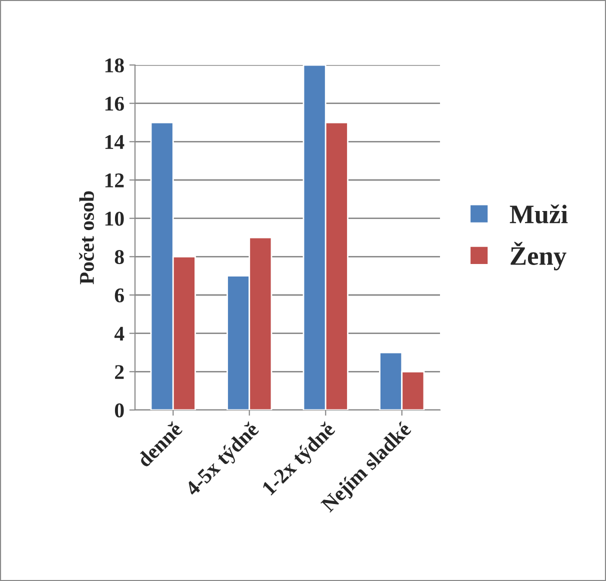  Describe the element at coordinates (539, 214) in the screenshot. I see `legend-label: Muži` at that location.